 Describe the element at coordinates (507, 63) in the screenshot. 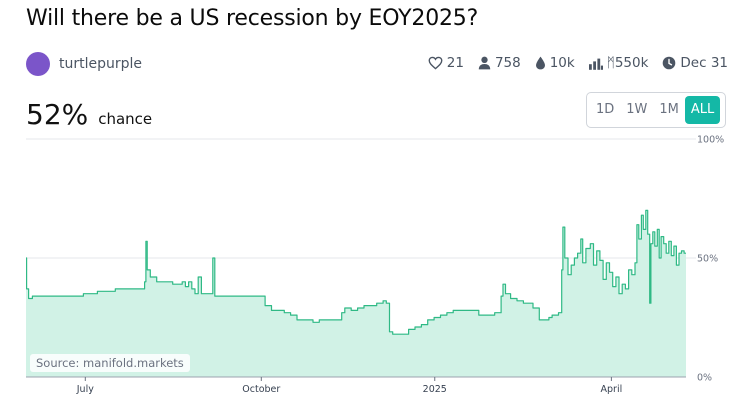

I see `traders-count: 758` at that location.